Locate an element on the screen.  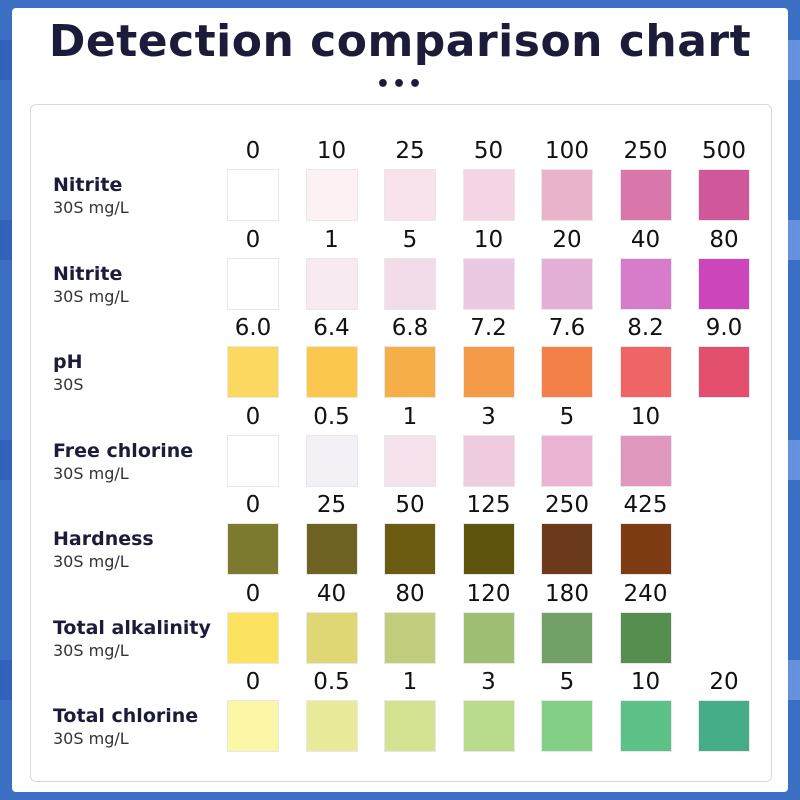
color-cell: 80 is located at coordinates (724, 266).